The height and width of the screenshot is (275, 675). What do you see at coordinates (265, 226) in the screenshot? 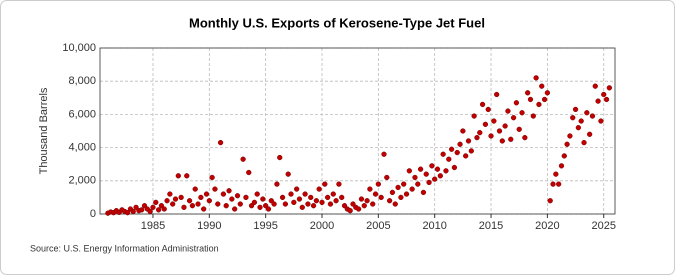
I see `x-tick-label: 1995` at bounding box center [265, 226].